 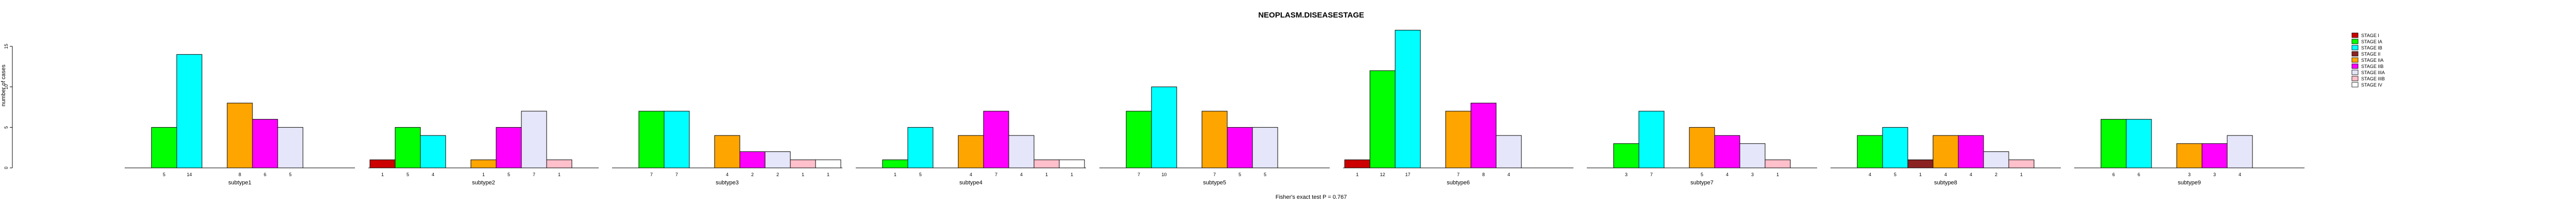 What do you see at coordinates (728, 183) in the screenshot?
I see `group-label: subtype3` at bounding box center [728, 183].